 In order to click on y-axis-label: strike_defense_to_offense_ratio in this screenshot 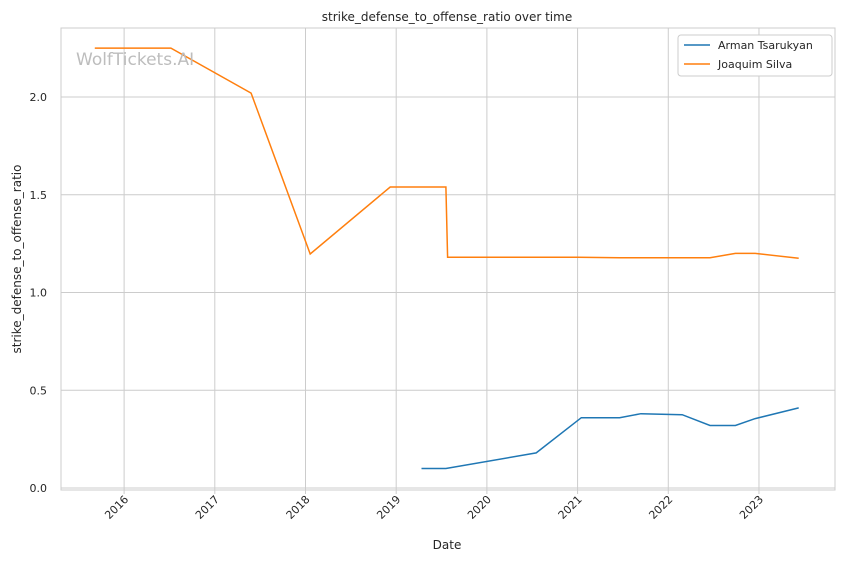, I will do `click(17, 259)`.